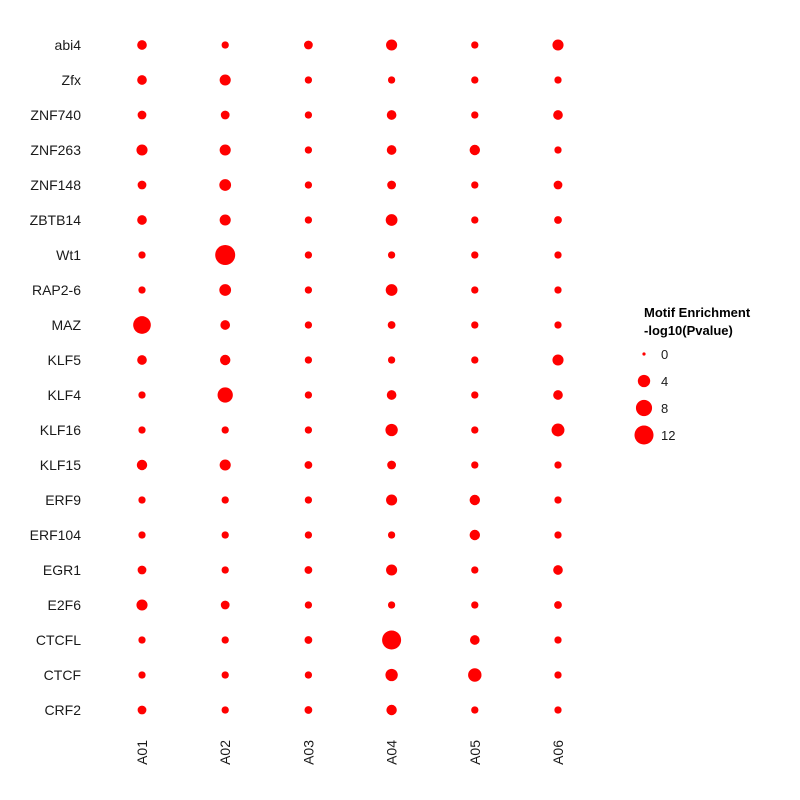 This screenshot has width=800, height=800. Describe the element at coordinates (65, 605) in the screenshot. I see `row-label: E2F6` at that location.